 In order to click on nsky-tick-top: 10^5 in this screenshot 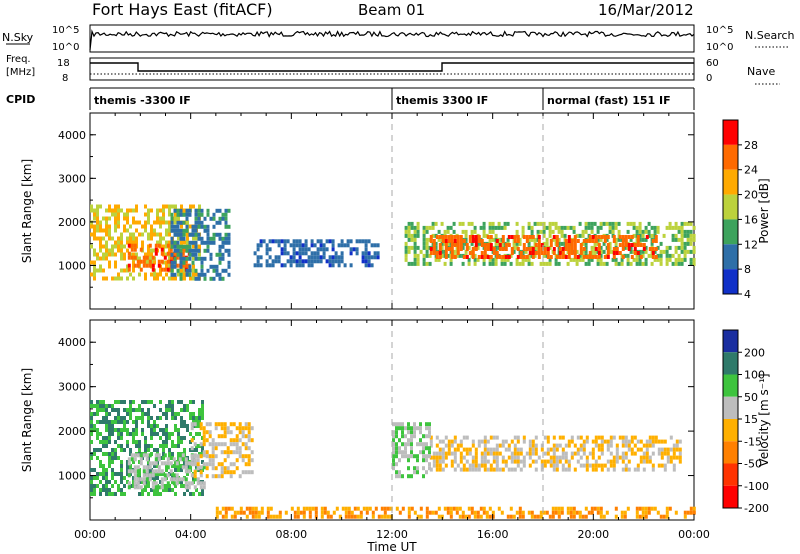, I will do `click(65, 30)`.